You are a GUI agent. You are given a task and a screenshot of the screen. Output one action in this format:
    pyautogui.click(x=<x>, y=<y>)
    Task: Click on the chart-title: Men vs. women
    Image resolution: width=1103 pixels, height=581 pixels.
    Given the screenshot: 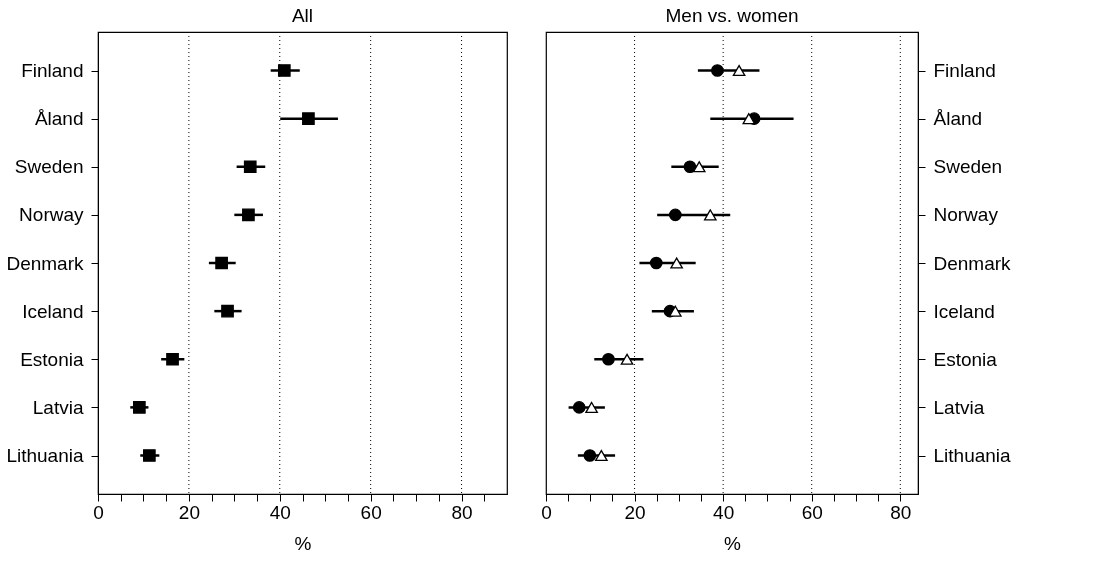 What is the action you would take?
    pyautogui.click(x=732, y=15)
    